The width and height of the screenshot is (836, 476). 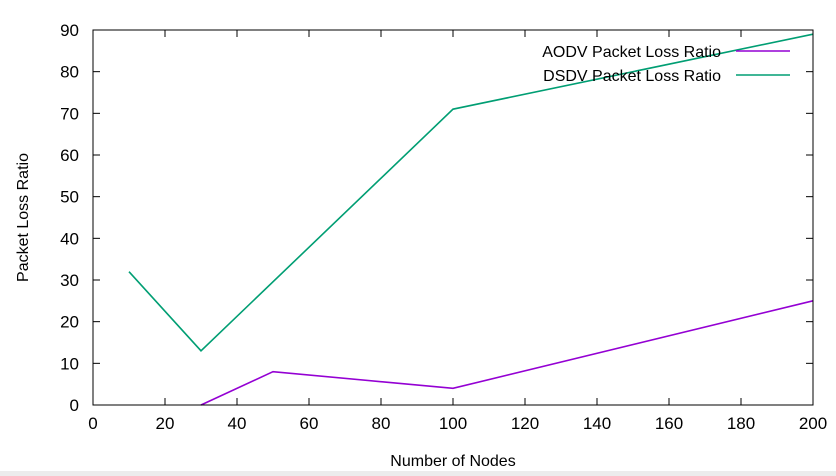 I want to click on x-tick-label: 160, so click(x=669, y=423).